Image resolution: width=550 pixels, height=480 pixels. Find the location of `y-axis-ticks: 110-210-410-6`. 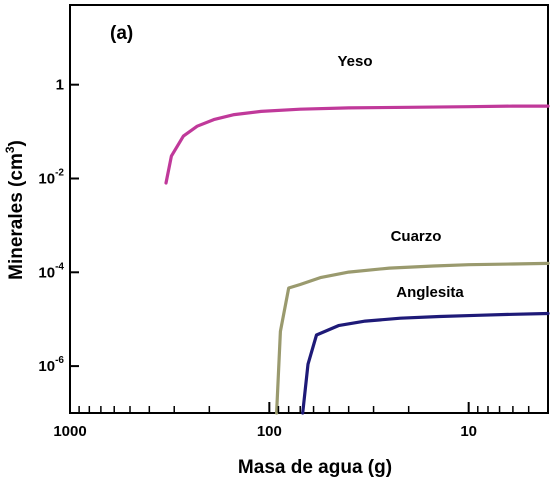

y-axis-ticks: 110-210-410-6 is located at coordinates (58, 226).